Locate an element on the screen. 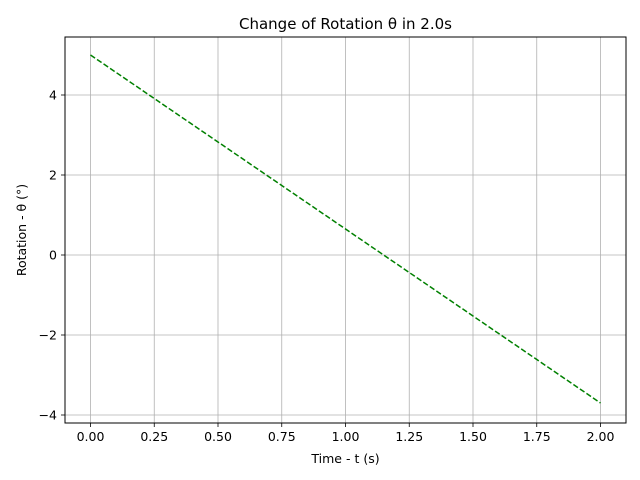 Image resolution: width=640 pixels, height=480 pixels. y-axis-ticks: −4 −2 0 2 4 is located at coordinates (52, 255).